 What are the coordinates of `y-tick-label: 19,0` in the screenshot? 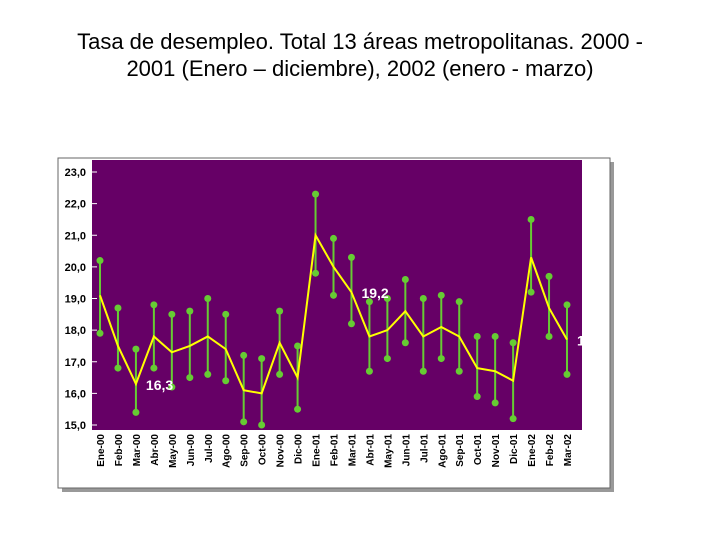 It's located at (75, 300).